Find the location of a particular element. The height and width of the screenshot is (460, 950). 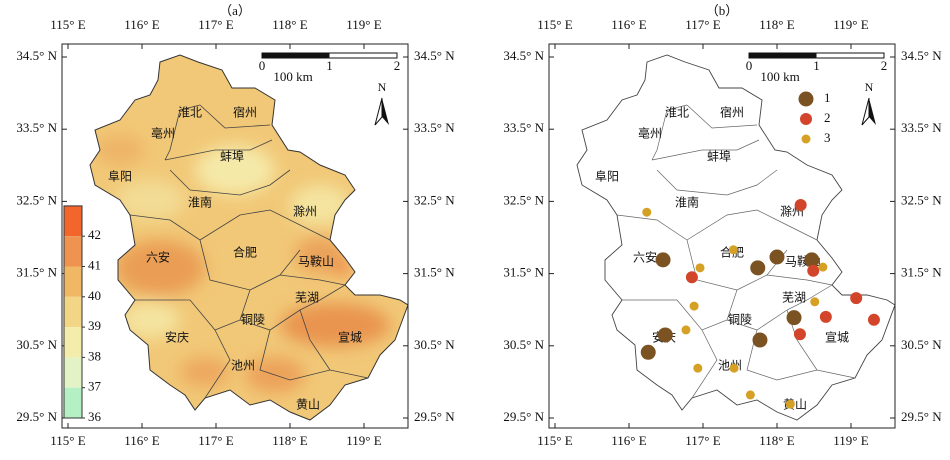

scale-label: 0 is located at coordinates (262, 65).